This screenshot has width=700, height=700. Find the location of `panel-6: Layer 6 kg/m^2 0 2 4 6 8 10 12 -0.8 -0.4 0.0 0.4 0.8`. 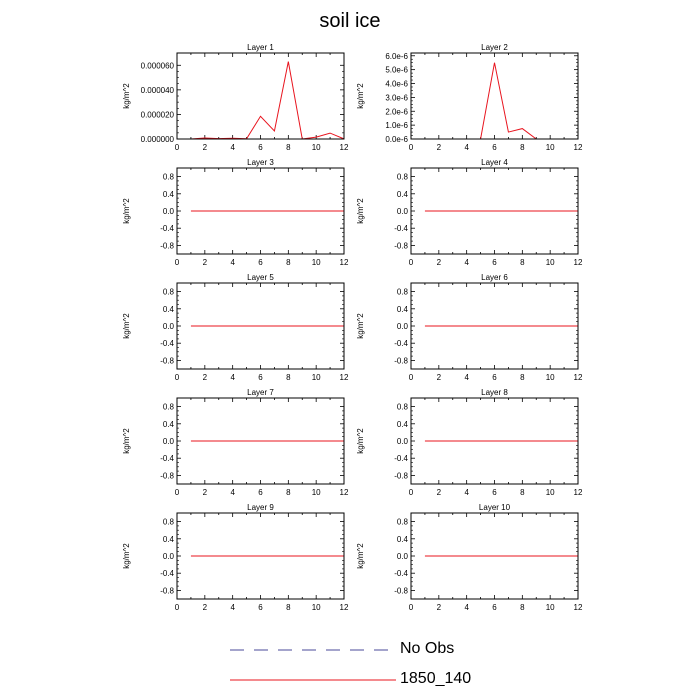

panel-6: Layer 6 kg/m^2 0 2 4 6 8 10 12 -0.8 -0.4 0.0 0.4 0.8 is located at coordinates (469, 327).